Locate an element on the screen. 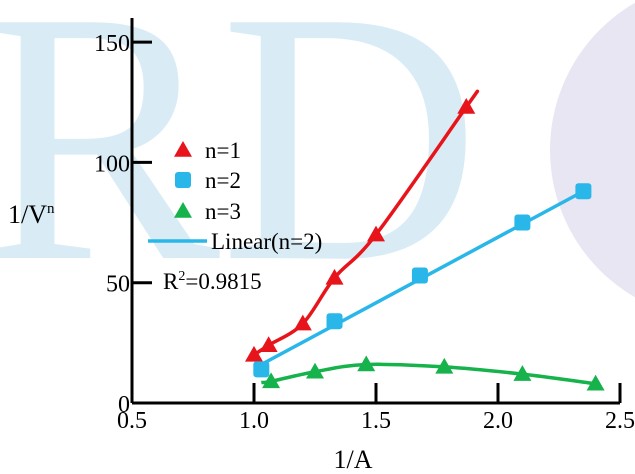 This screenshot has height=474, width=635. legend-item-fit: Linear(n=2) is located at coordinates (235, 241).